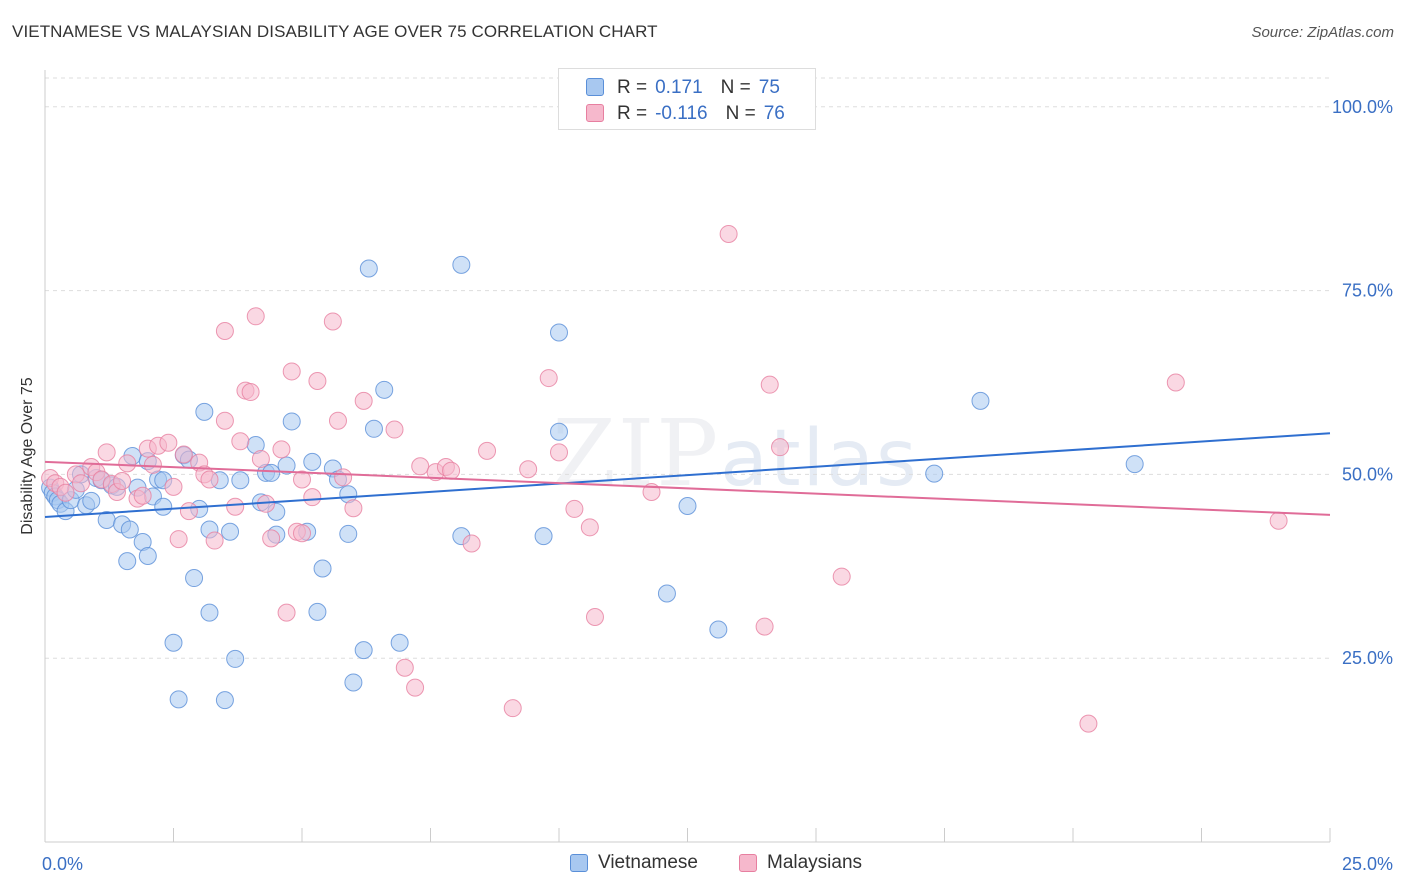 The image size is (1406, 892). I want to click on legend-n-value: 75, so click(769, 87).